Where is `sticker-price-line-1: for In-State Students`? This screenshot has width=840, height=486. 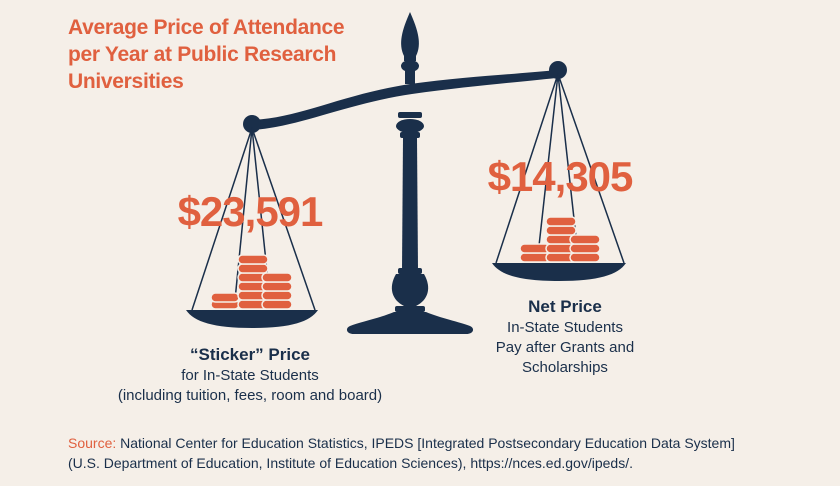
sticker-price-line-1: for In-State Students is located at coordinates (250, 375).